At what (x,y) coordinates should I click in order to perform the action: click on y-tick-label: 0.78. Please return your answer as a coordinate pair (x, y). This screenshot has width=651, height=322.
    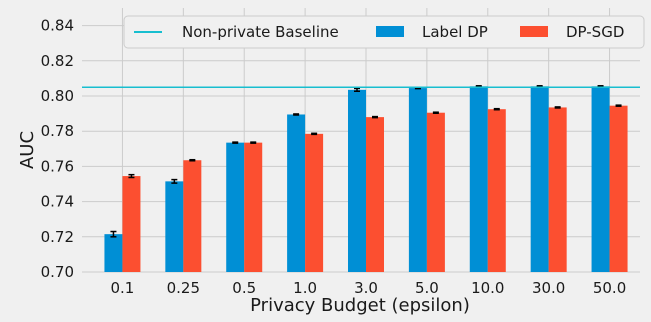
    Looking at the image, I should click on (57, 131).